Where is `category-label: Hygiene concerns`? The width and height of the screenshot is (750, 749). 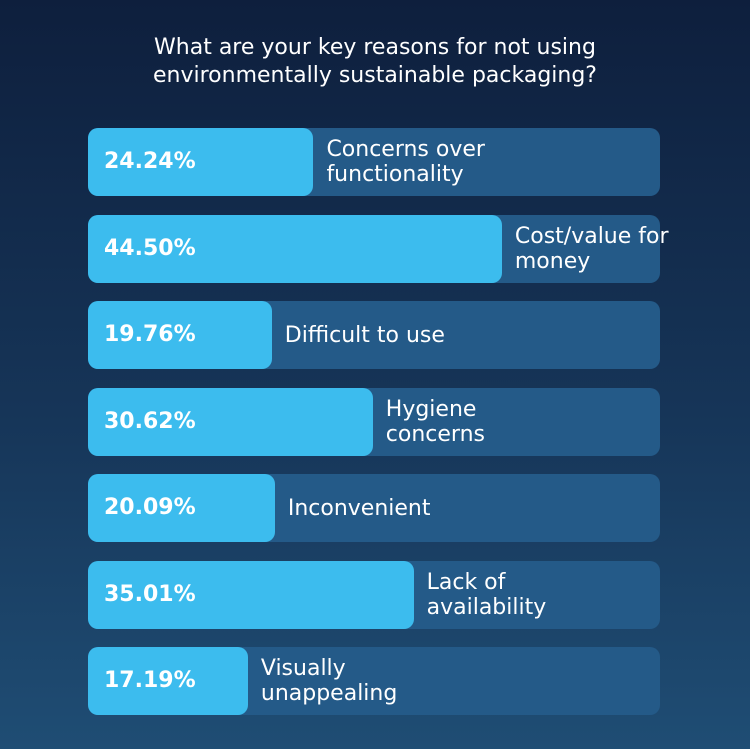 category-label: Hygiene concerns is located at coordinates (435, 421).